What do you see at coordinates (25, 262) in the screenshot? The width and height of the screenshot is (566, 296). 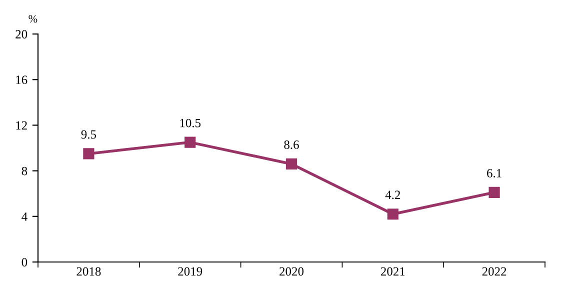 I see `y-tick-label: 0` at bounding box center [25, 262].